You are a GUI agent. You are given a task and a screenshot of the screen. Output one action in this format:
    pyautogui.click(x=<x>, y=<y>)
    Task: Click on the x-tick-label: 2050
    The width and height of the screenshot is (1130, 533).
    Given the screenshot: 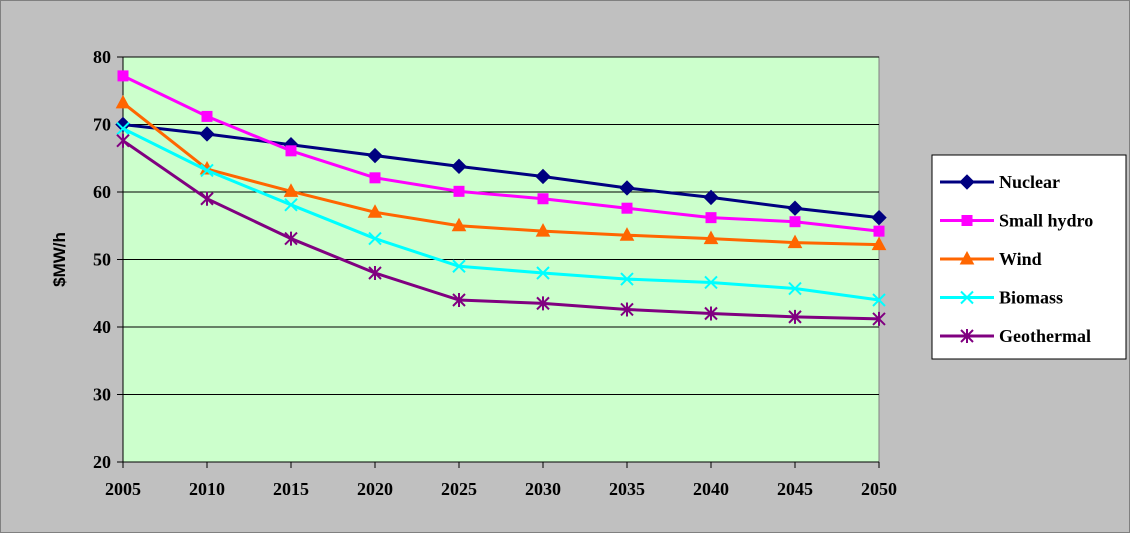 What is the action you would take?
    pyautogui.click(x=879, y=489)
    